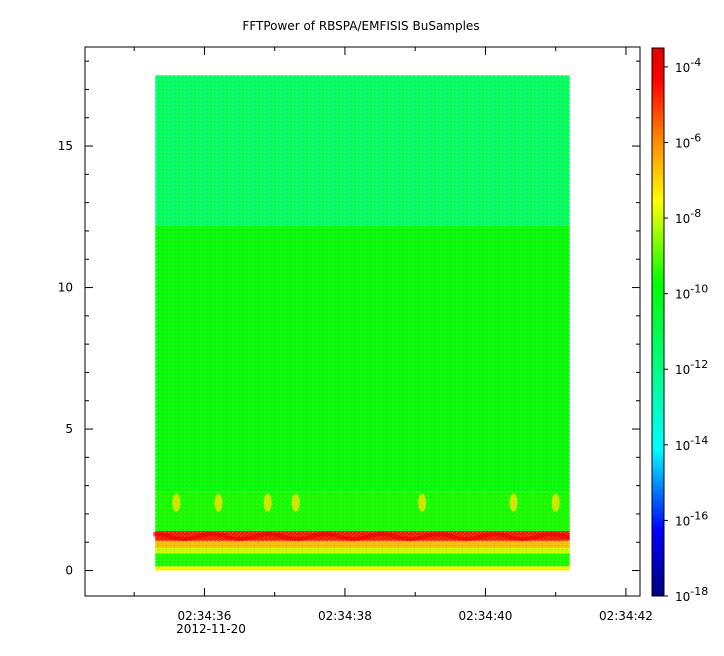 This screenshot has height=656, width=724. What do you see at coordinates (65, 146) in the screenshot?
I see `y-tick-label: 15` at bounding box center [65, 146].